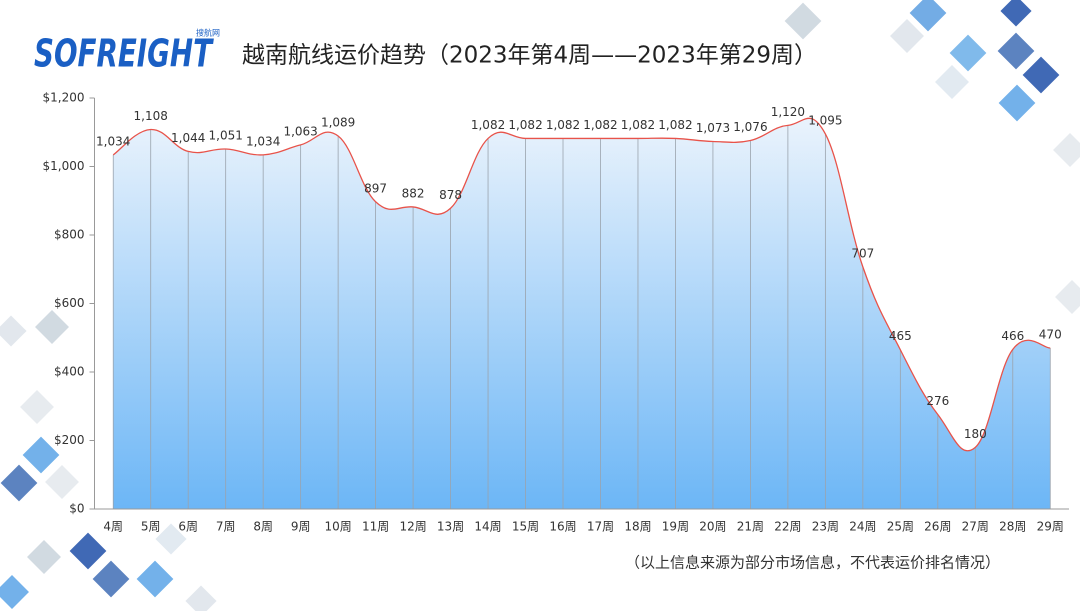 This screenshot has width=1080, height=611. I want to click on value-label: 1,095, so click(825, 120).